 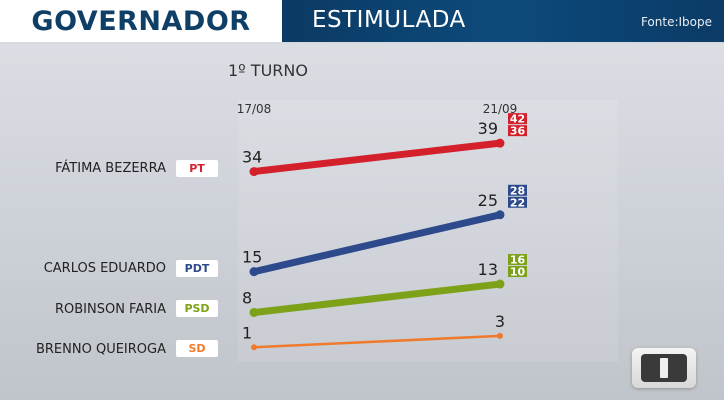 I want to click on margin-value: 36, so click(x=518, y=131).